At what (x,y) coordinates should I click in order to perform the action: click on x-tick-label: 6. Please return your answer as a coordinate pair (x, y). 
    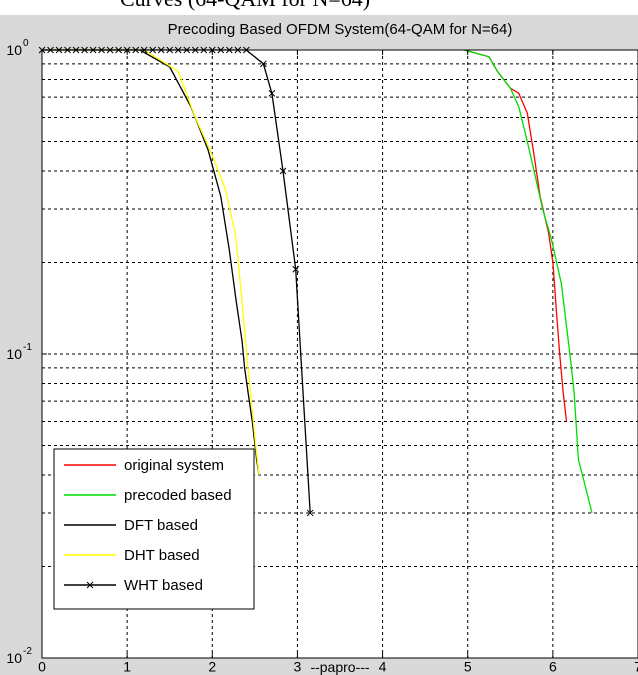
    Looking at the image, I should click on (553, 666).